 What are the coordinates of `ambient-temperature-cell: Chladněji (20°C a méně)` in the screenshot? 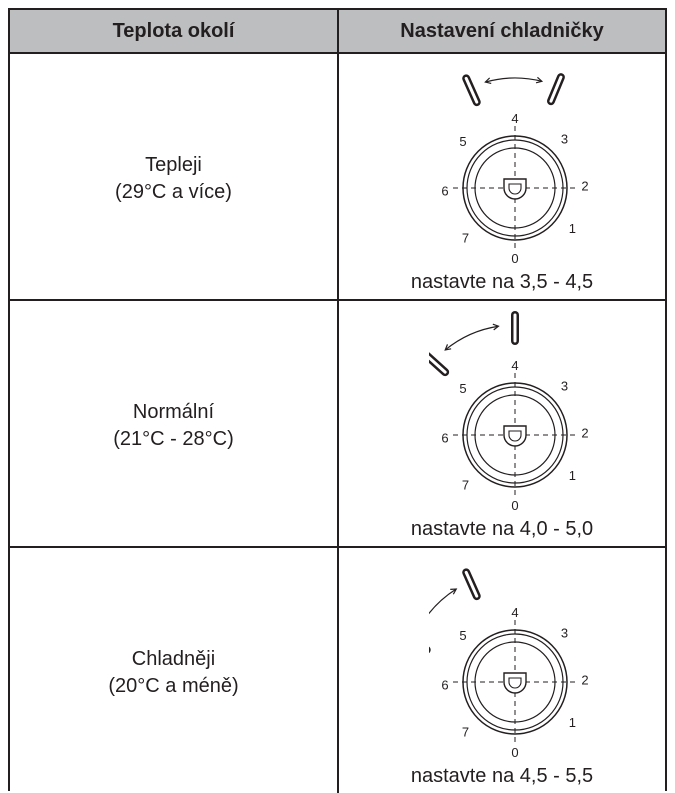 It's located at (173, 673).